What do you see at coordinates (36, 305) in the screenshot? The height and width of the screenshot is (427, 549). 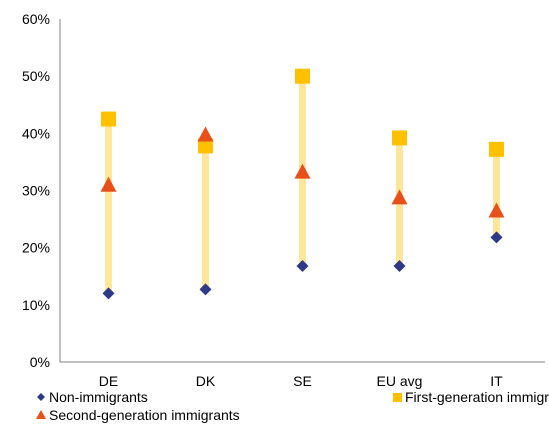 I see `y-tick-label: 10%` at bounding box center [36, 305].